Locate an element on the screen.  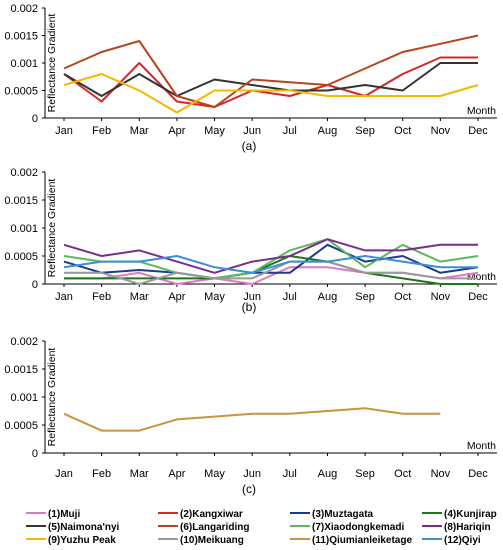
panel-label: (b) is located at coordinates (249, 307).